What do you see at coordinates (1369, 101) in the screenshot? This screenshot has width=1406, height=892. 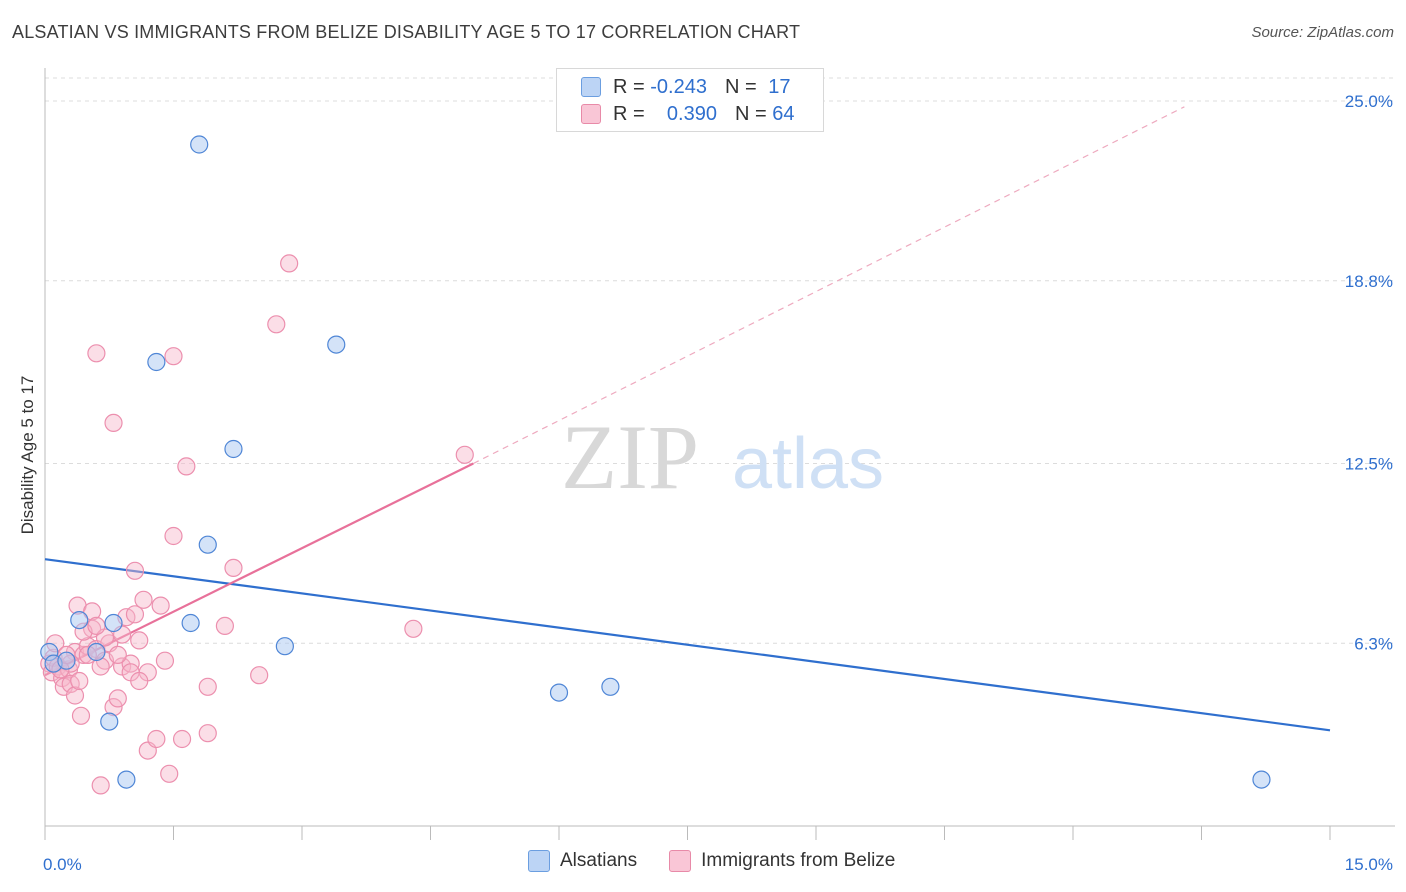 I see `y-tick-label: 25.0%` at bounding box center [1369, 101].